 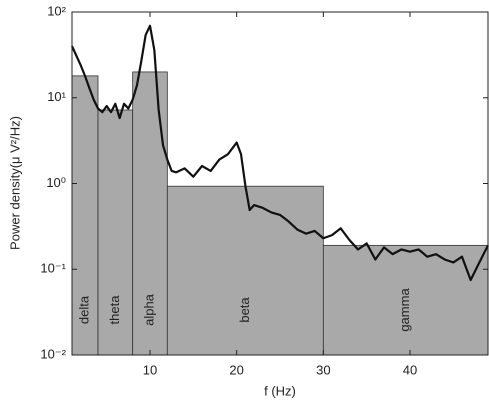 What do you see at coordinates (53, 268) in the screenshot?
I see `y-tick-label: 10⁻¹` at bounding box center [53, 268].